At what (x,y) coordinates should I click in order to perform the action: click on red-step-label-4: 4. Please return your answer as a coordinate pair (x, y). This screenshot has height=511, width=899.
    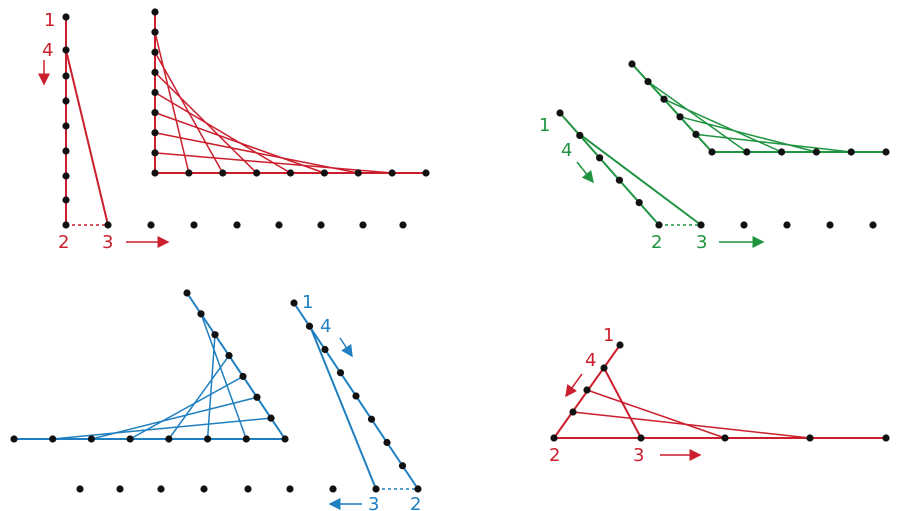
    Looking at the image, I should click on (47, 50).